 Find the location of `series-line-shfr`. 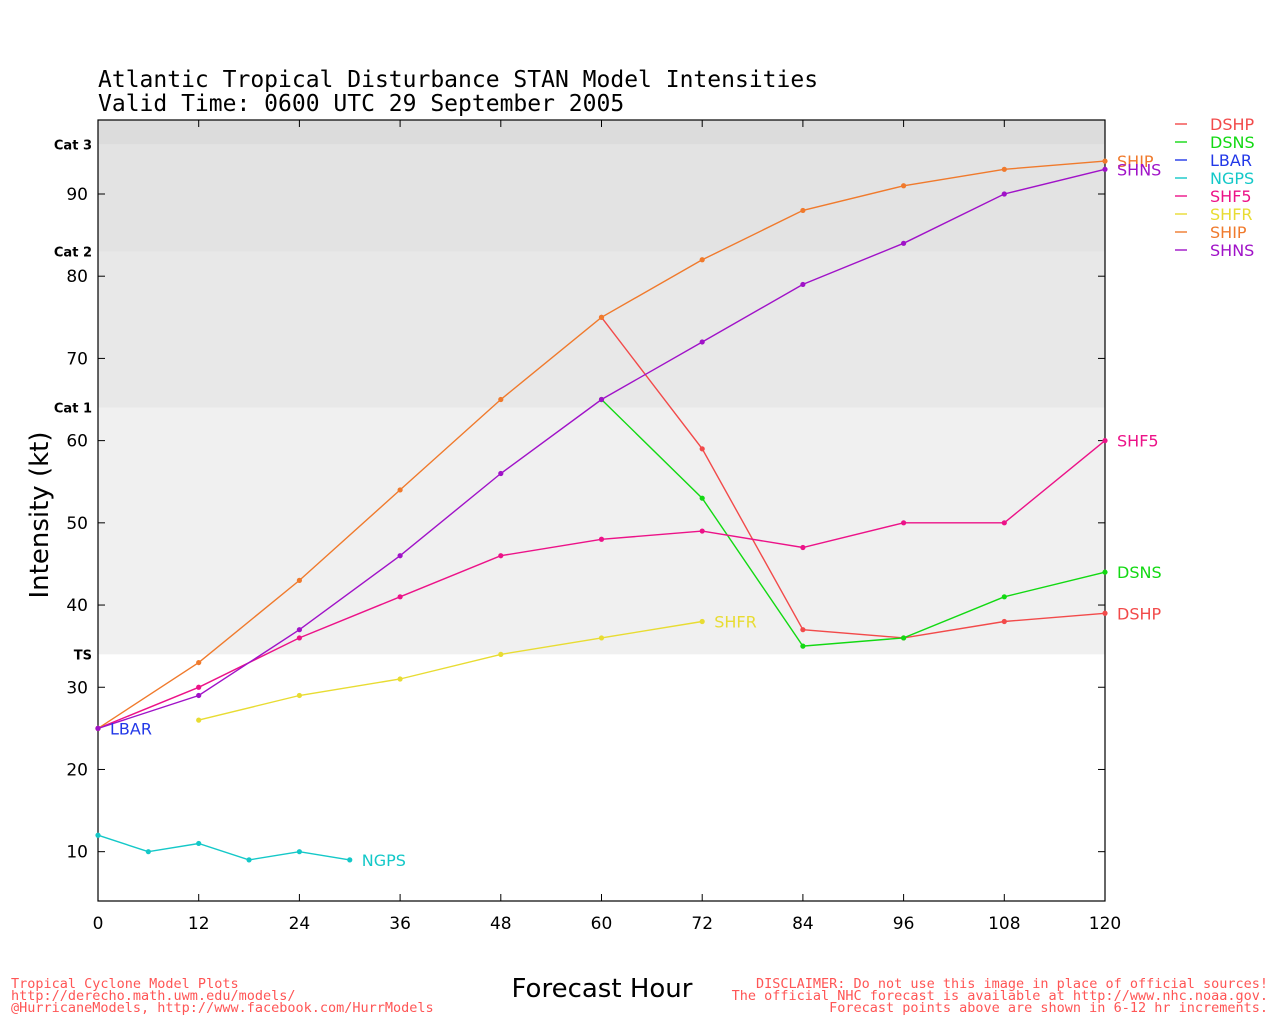

series-line-shfr is located at coordinates (450, 670).